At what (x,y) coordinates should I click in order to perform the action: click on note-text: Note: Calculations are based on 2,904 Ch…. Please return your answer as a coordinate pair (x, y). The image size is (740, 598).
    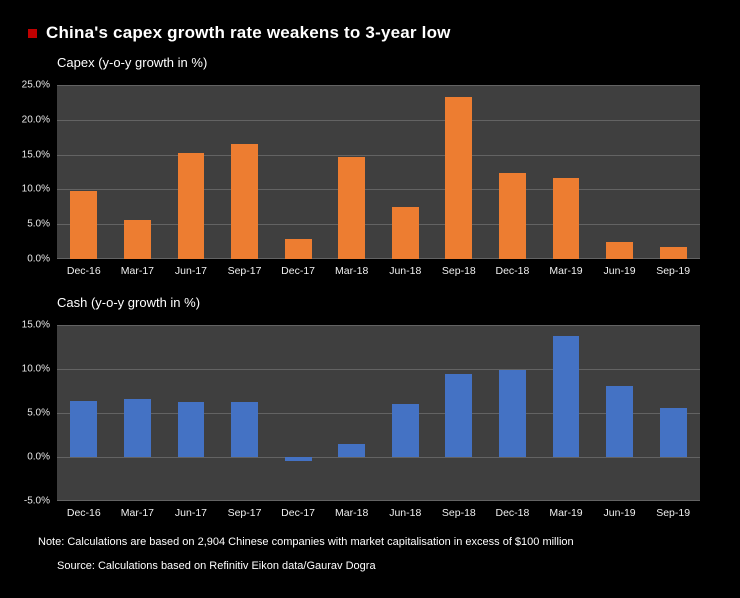
    Looking at the image, I should click on (306, 542).